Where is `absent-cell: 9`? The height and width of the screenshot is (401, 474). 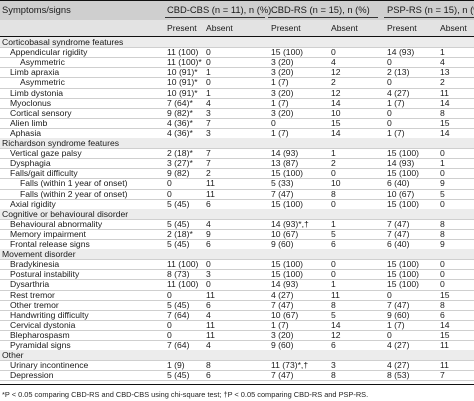 absent-cell: 9 is located at coordinates (442, 244).